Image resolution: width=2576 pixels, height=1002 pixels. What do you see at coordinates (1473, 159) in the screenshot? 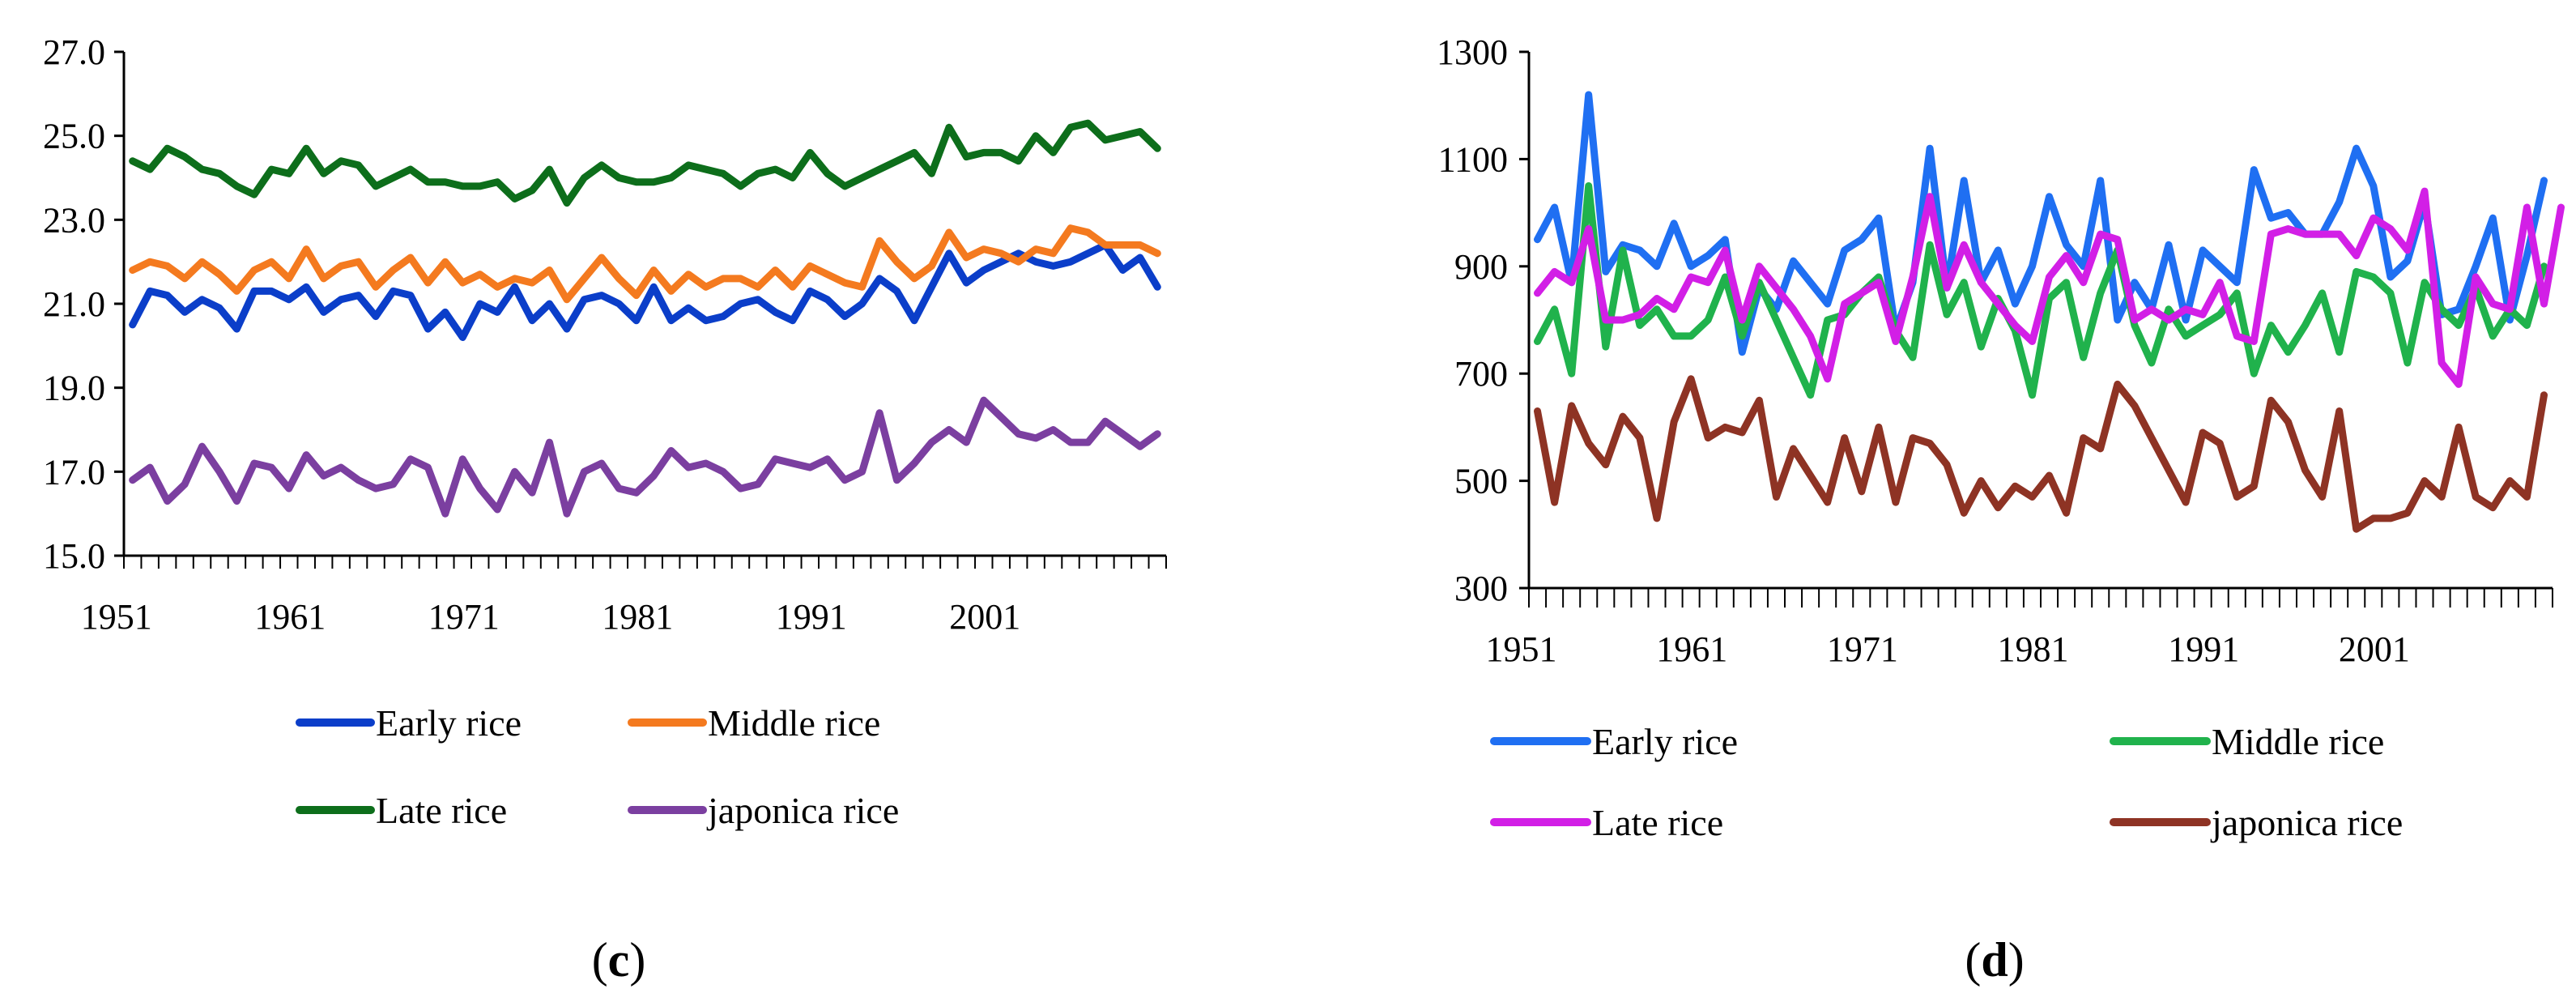
I see `y-tick-label: 1100` at bounding box center [1473, 159].